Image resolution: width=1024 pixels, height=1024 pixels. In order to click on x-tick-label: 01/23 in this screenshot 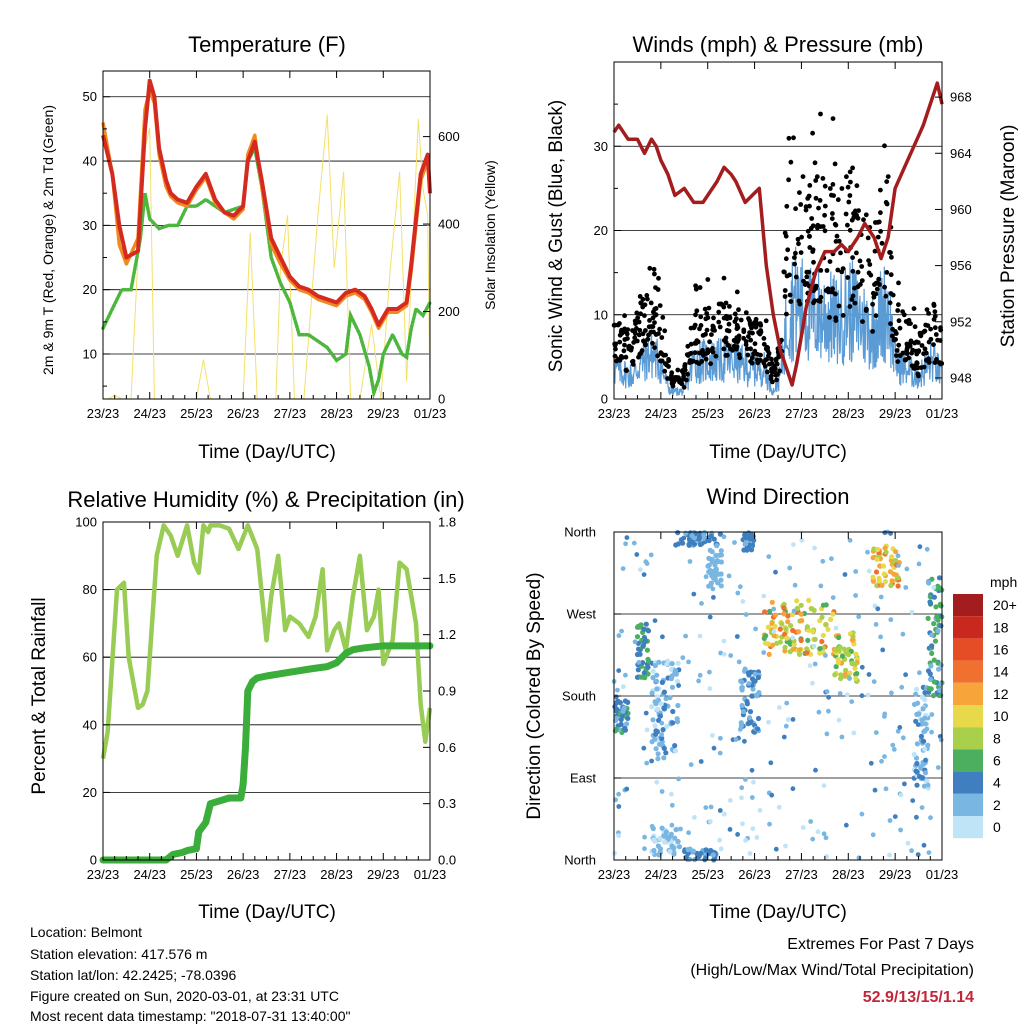, I will do `click(430, 413)`.